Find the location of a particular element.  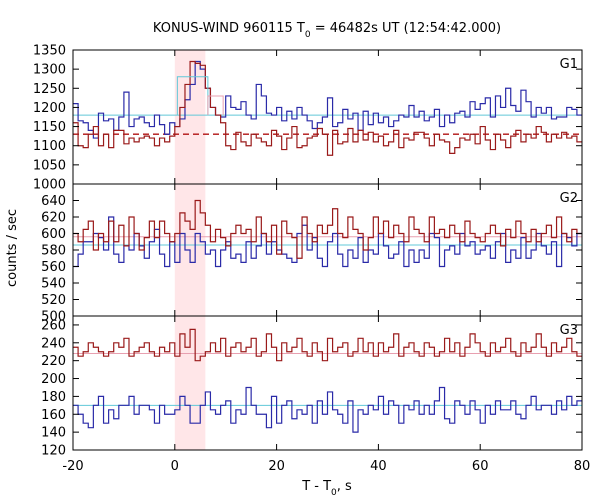

x-tick-label--20: -20 is located at coordinates (72, 466).